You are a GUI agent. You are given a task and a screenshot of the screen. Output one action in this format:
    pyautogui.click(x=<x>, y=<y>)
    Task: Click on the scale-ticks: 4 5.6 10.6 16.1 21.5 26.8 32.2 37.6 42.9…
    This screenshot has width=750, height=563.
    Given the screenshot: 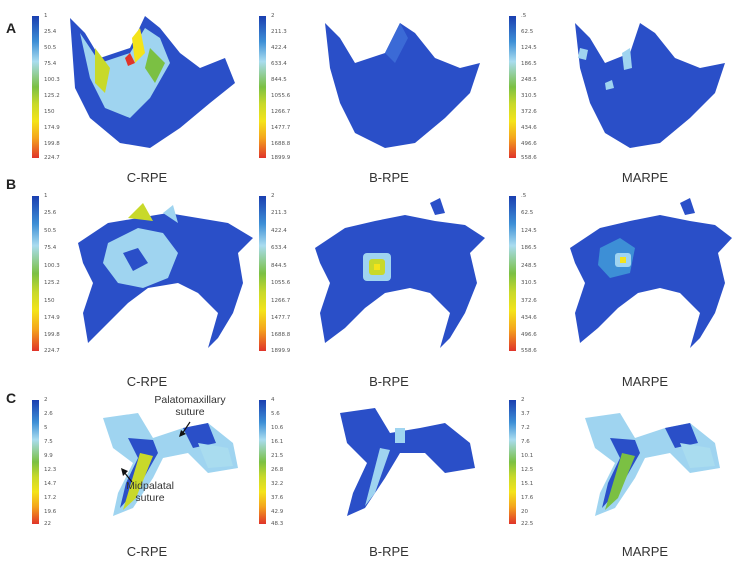 What is the action you would take?
    pyautogui.click(x=286, y=462)
    